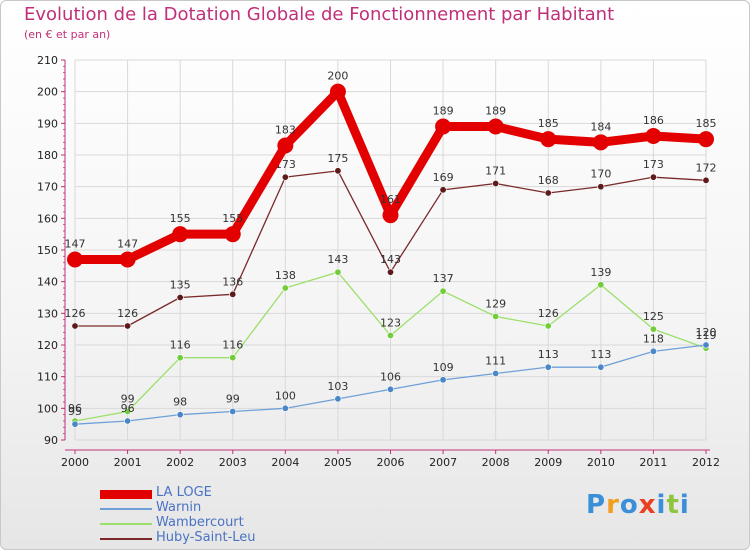 This screenshot has width=750, height=550. I want to click on data-label-la-loge: 186, so click(653, 120).